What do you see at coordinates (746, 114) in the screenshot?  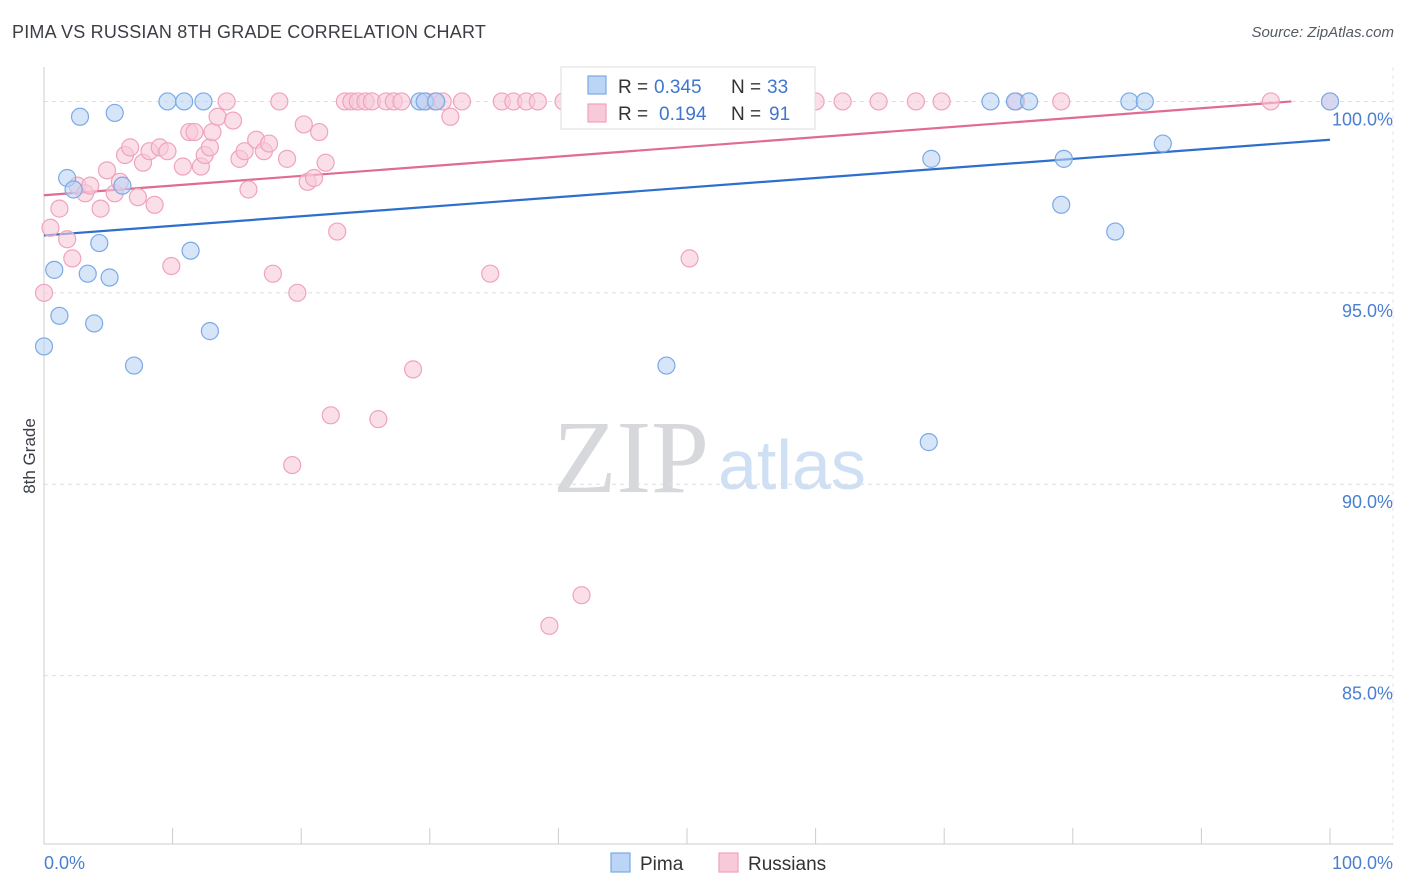 I see `legend-n-label-russians: N =` at bounding box center [746, 114].